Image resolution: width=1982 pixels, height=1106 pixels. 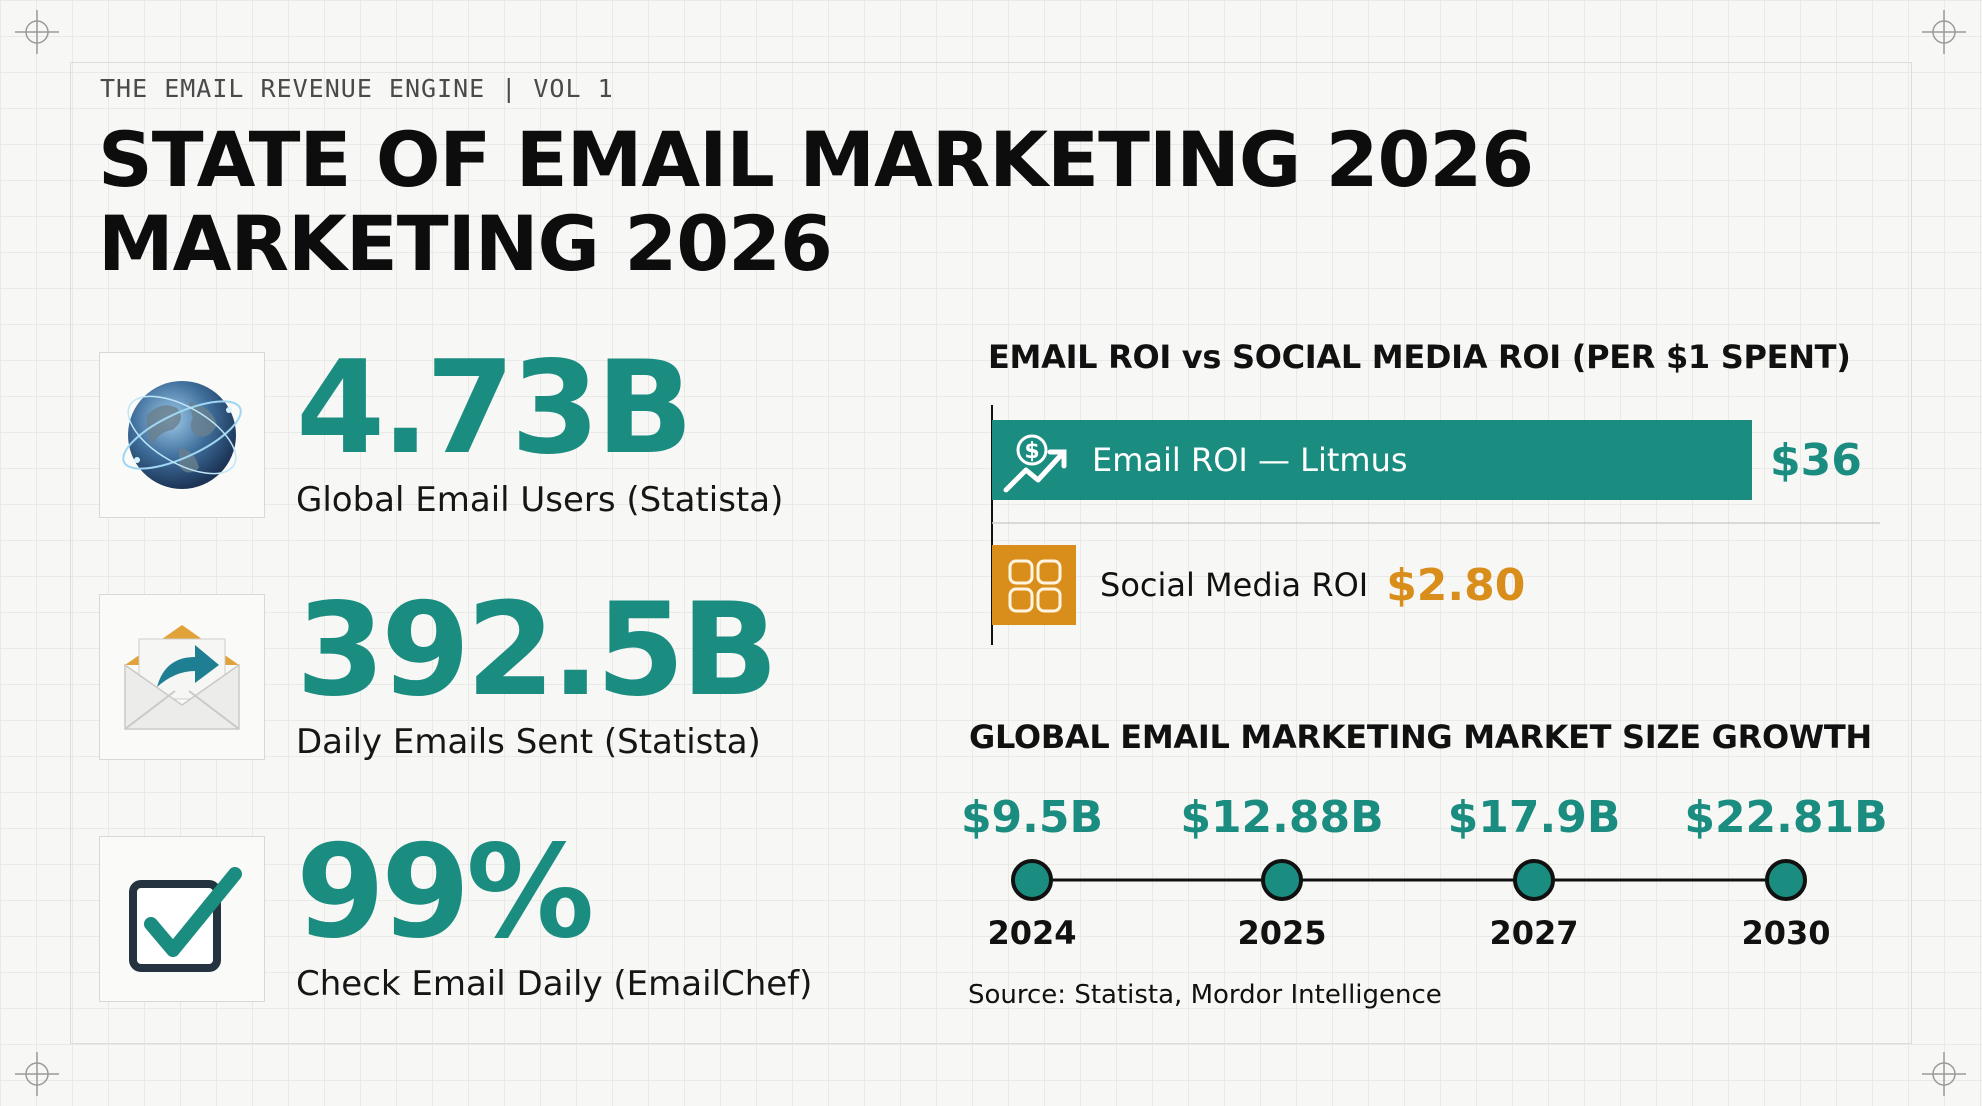 What do you see at coordinates (1032, 817) in the screenshot?
I see `growth-value-label: $9.5B` at bounding box center [1032, 817].